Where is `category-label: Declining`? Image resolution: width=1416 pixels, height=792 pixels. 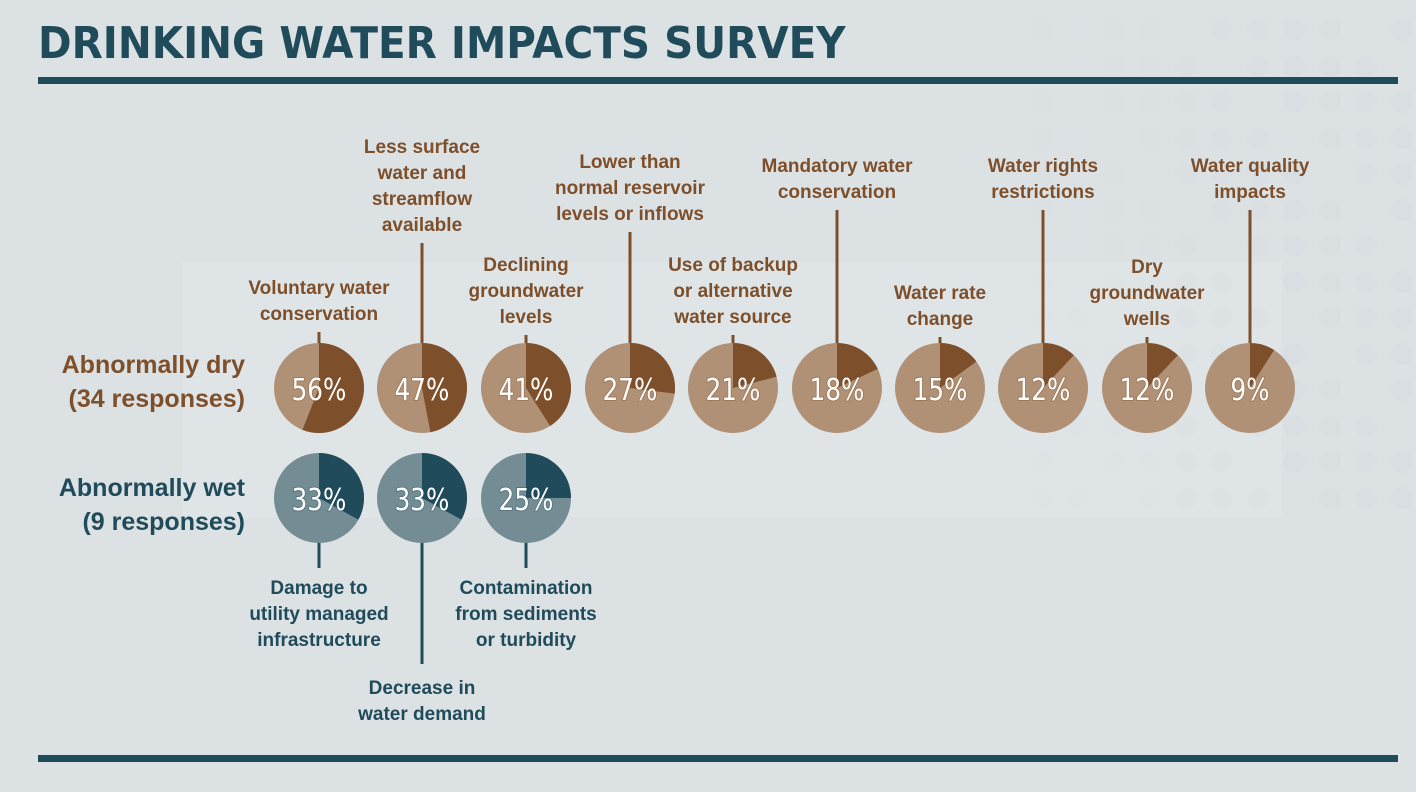
category-label: Declining is located at coordinates (526, 265).